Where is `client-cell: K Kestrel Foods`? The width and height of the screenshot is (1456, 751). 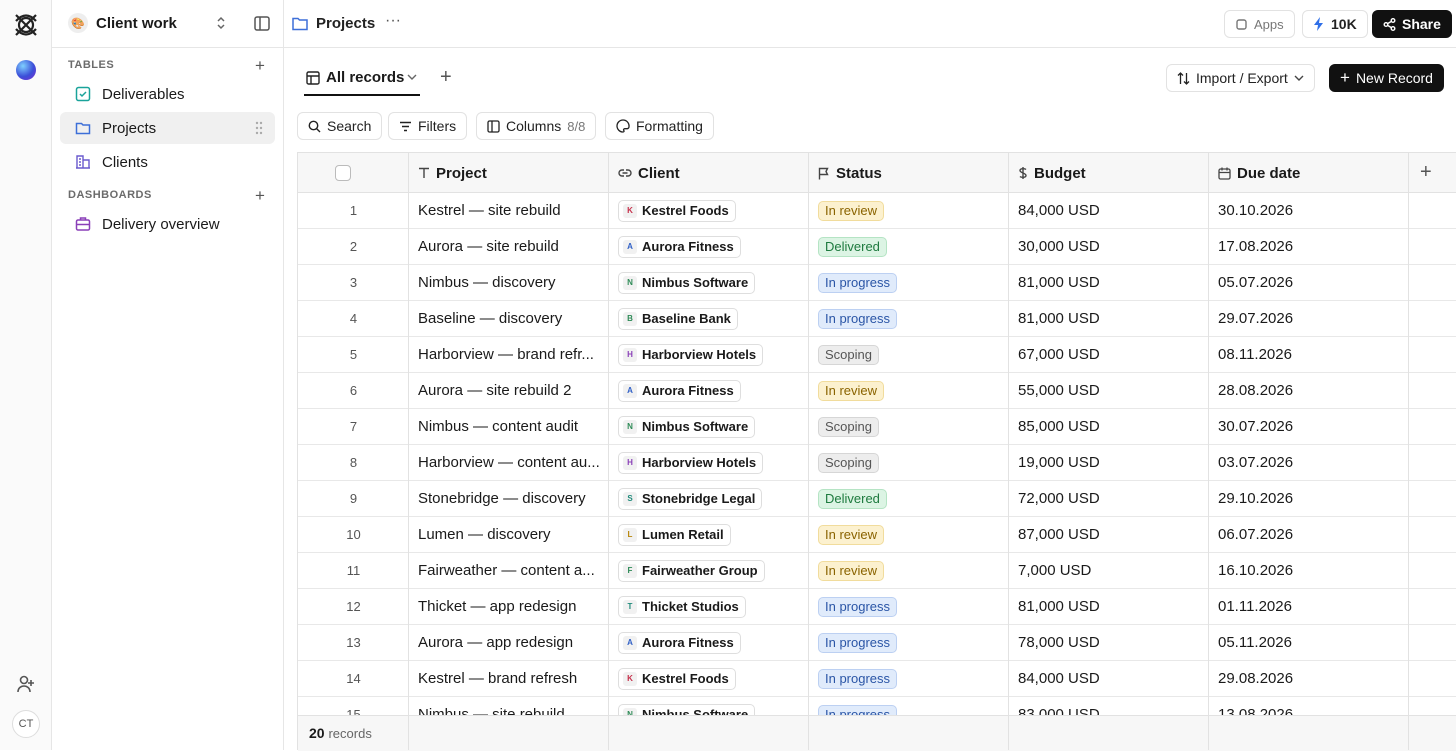 client-cell: K Kestrel Foods is located at coordinates (709, 678).